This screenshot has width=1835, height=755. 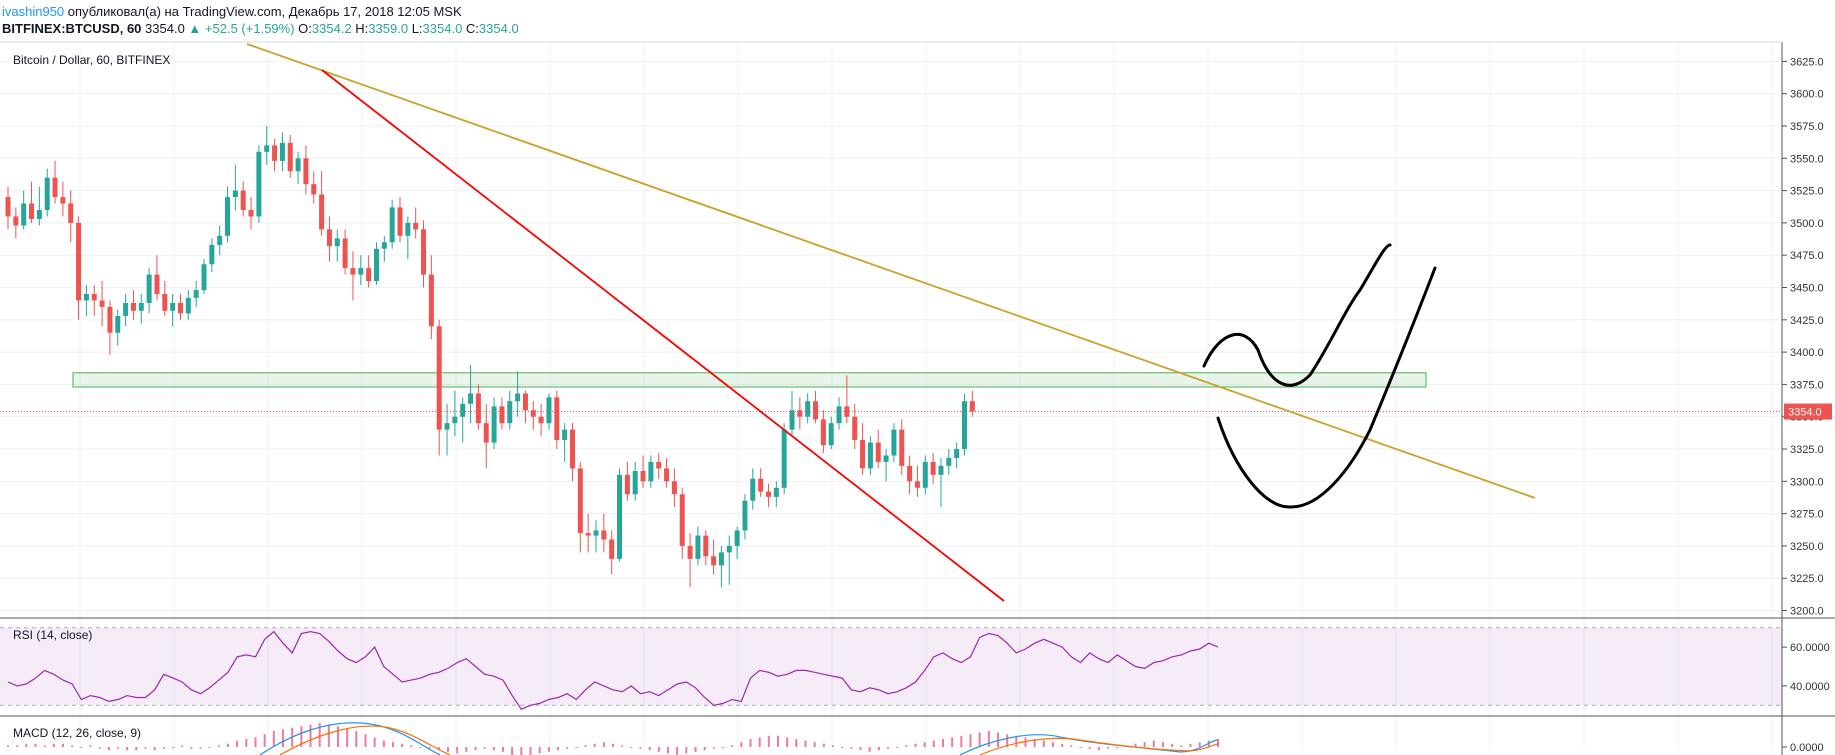 I want to click on open-value: 3354.2, so click(x=331, y=28).